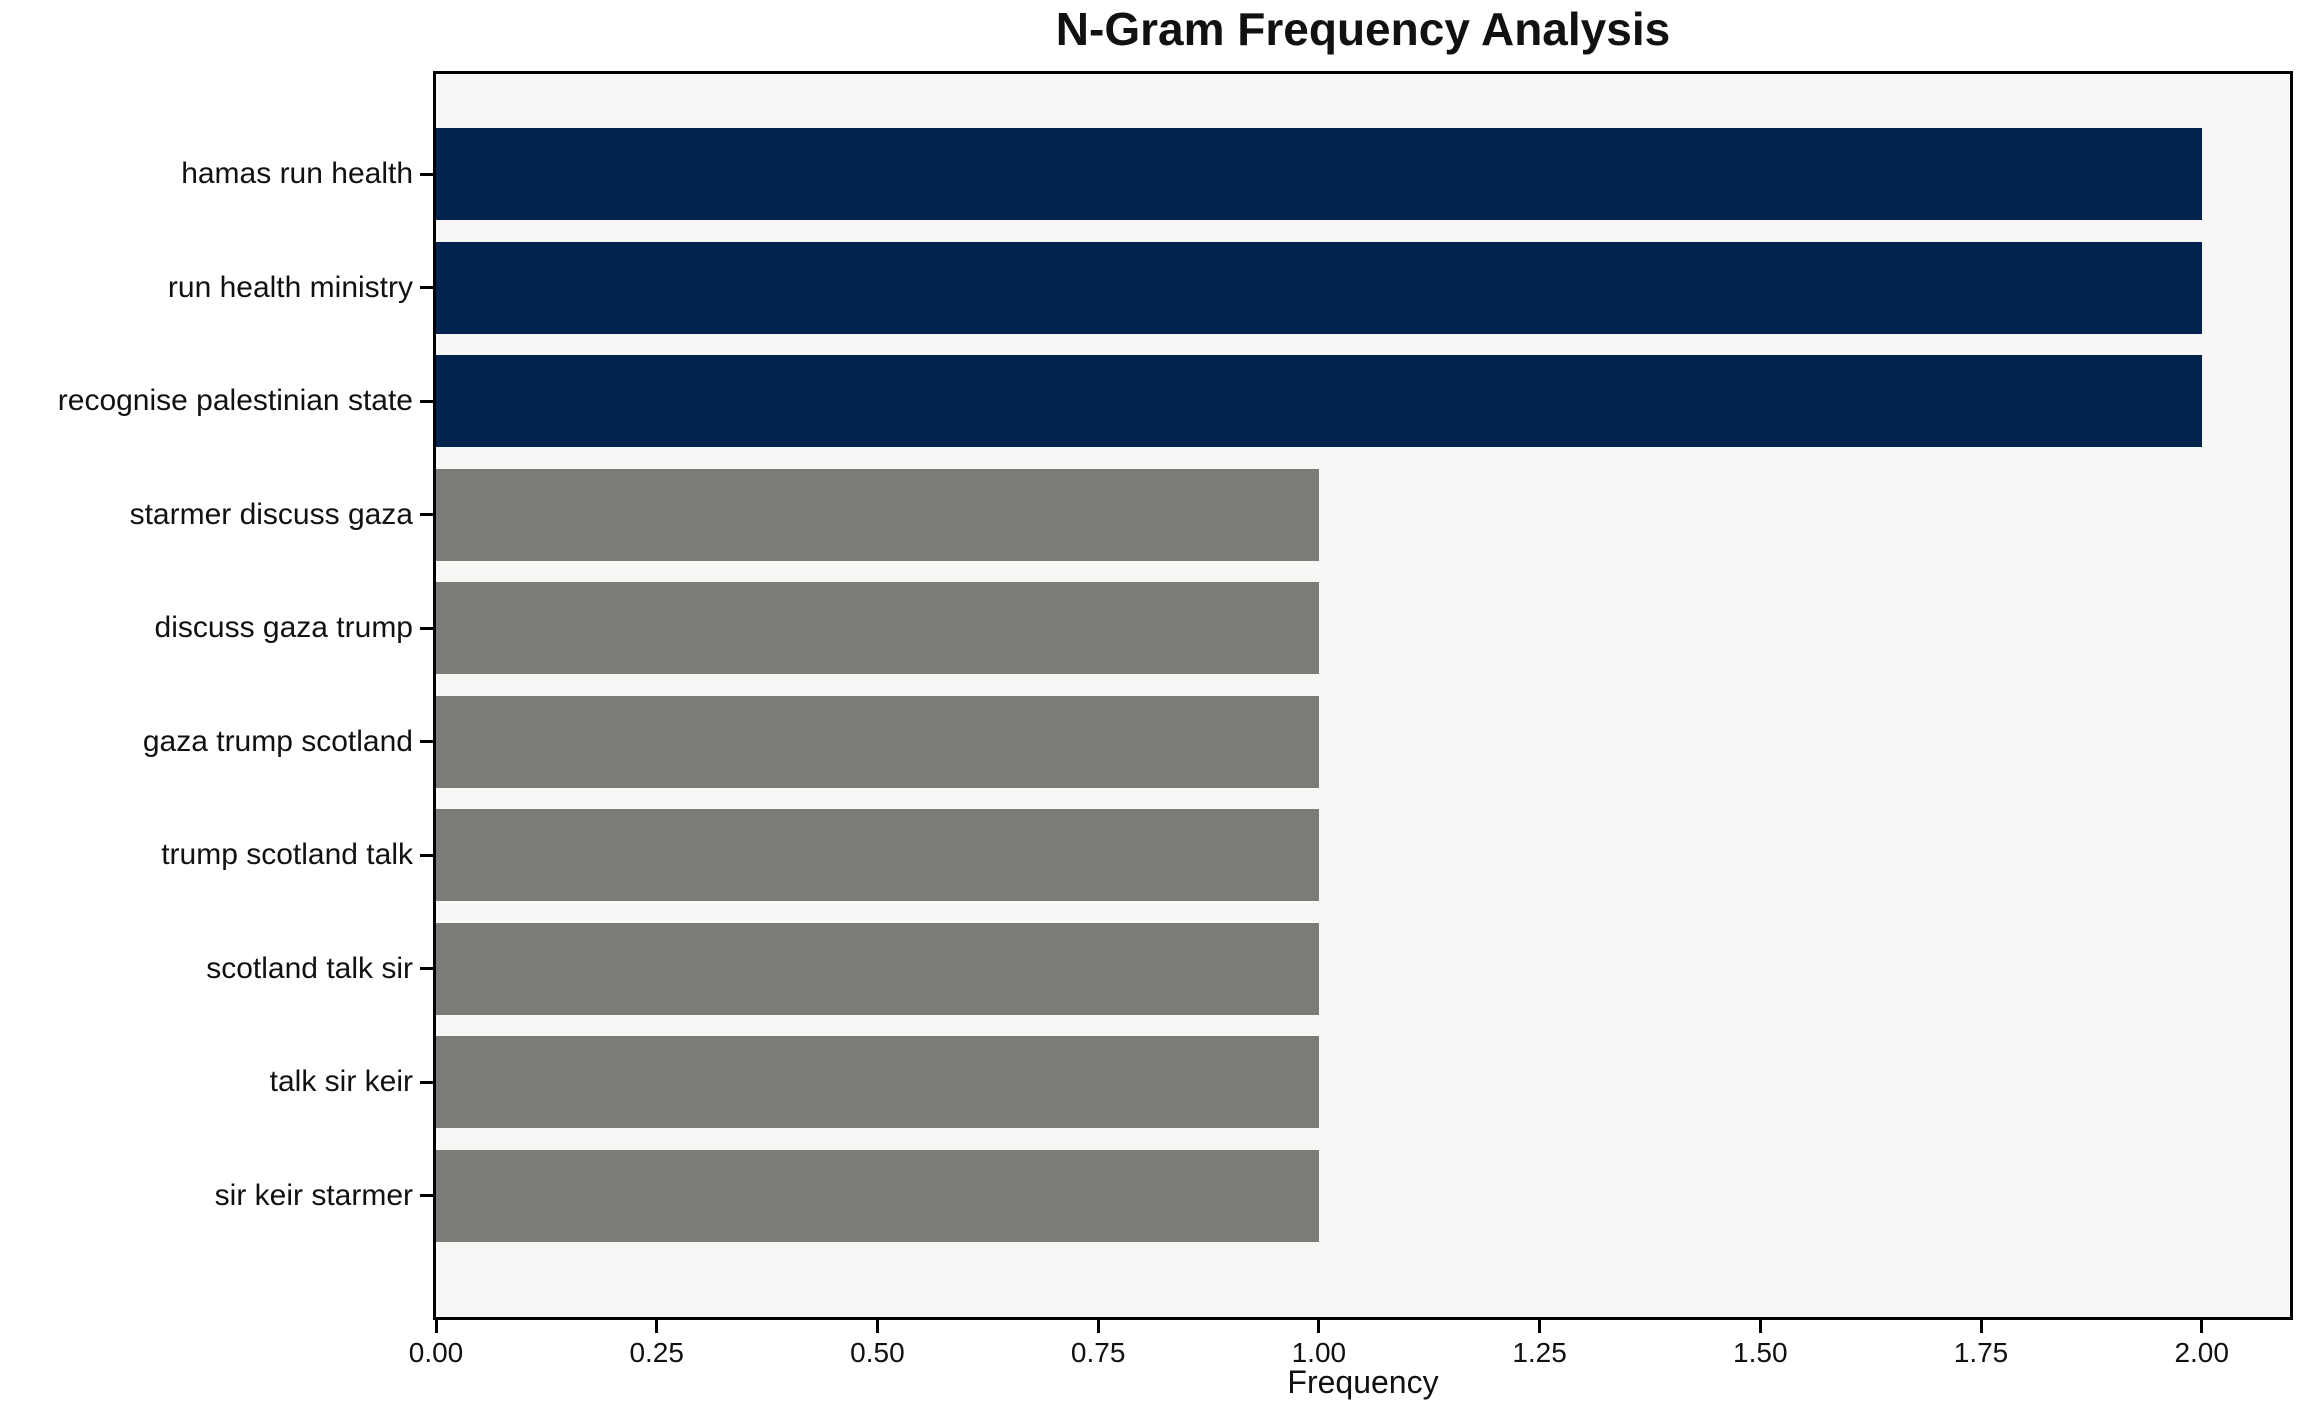 Image resolution: width=2314 pixels, height=1414 pixels. I want to click on y-tick-label: starmer discuss gaza, so click(271, 514).